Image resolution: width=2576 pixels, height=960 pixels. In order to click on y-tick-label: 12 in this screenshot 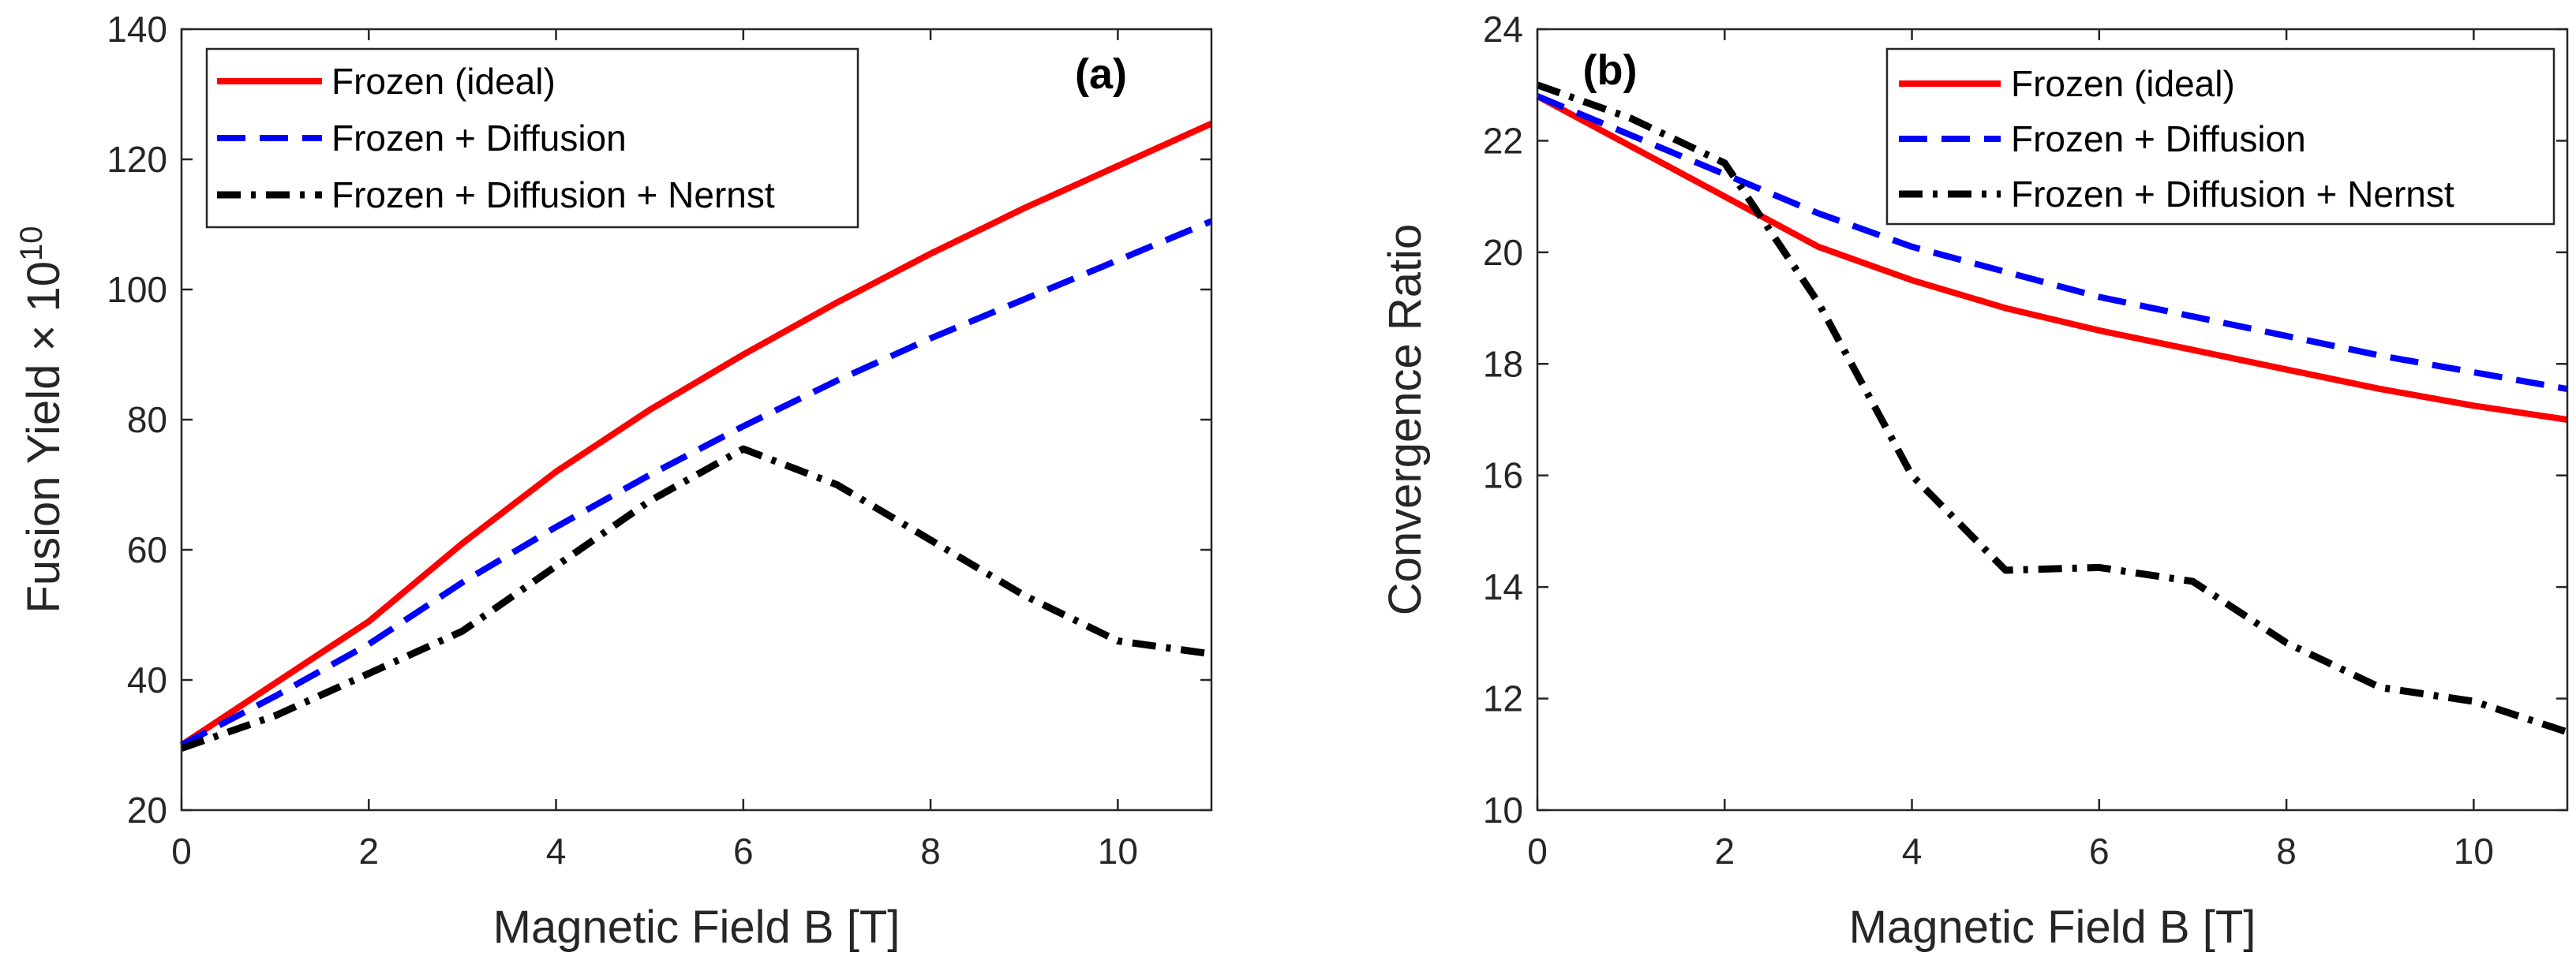, I will do `click(1503, 699)`.